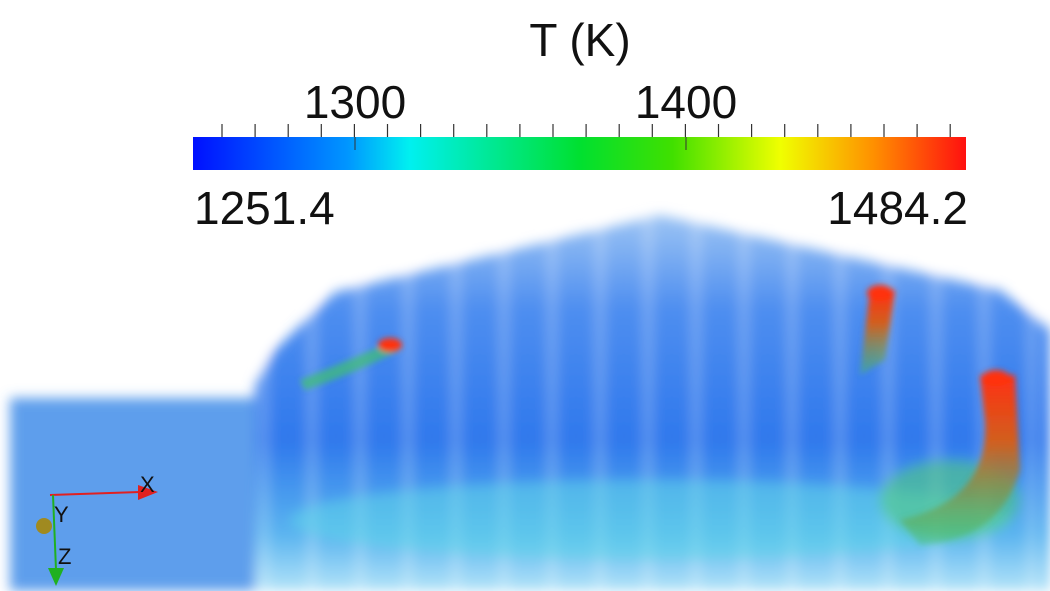 The image size is (1050, 591). I want to click on axis-label: Z, so click(64, 556).